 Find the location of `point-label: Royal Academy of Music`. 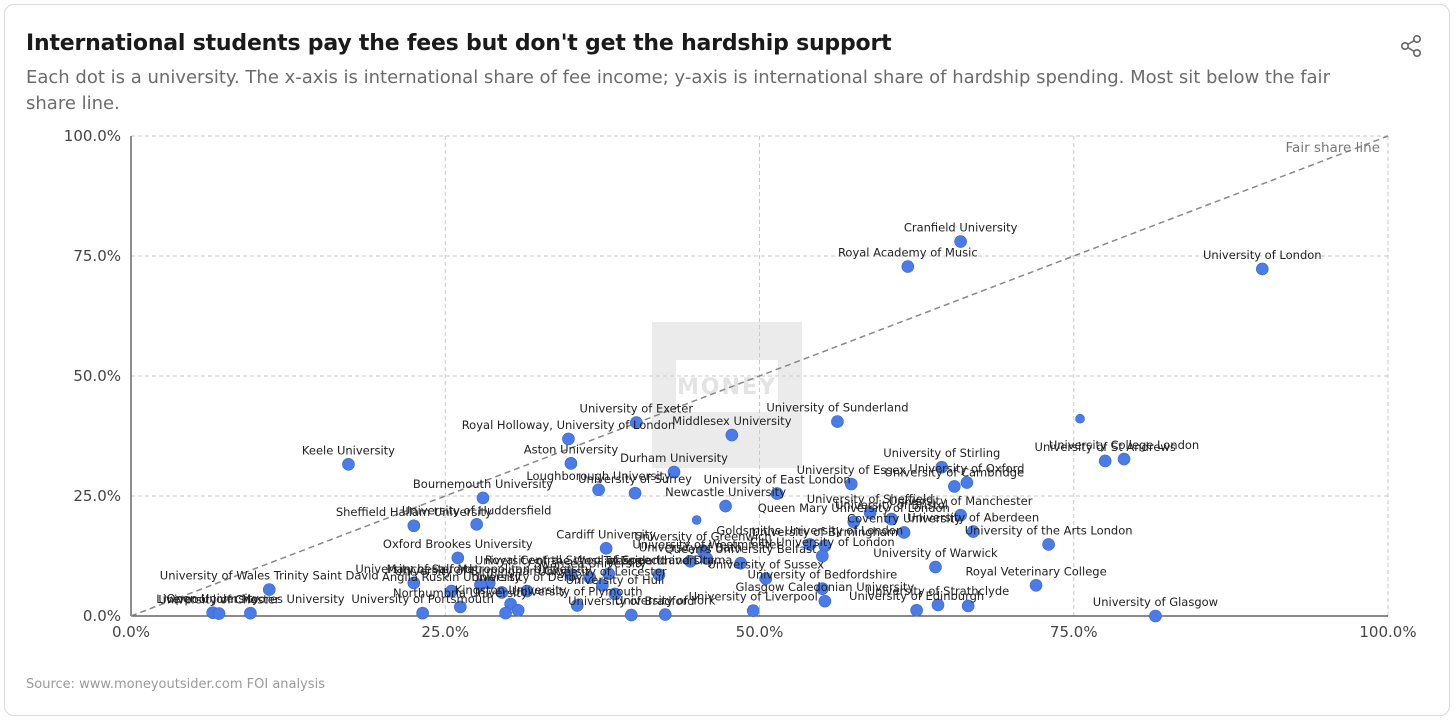

point-label: Royal Academy of Music is located at coordinates (908, 253).